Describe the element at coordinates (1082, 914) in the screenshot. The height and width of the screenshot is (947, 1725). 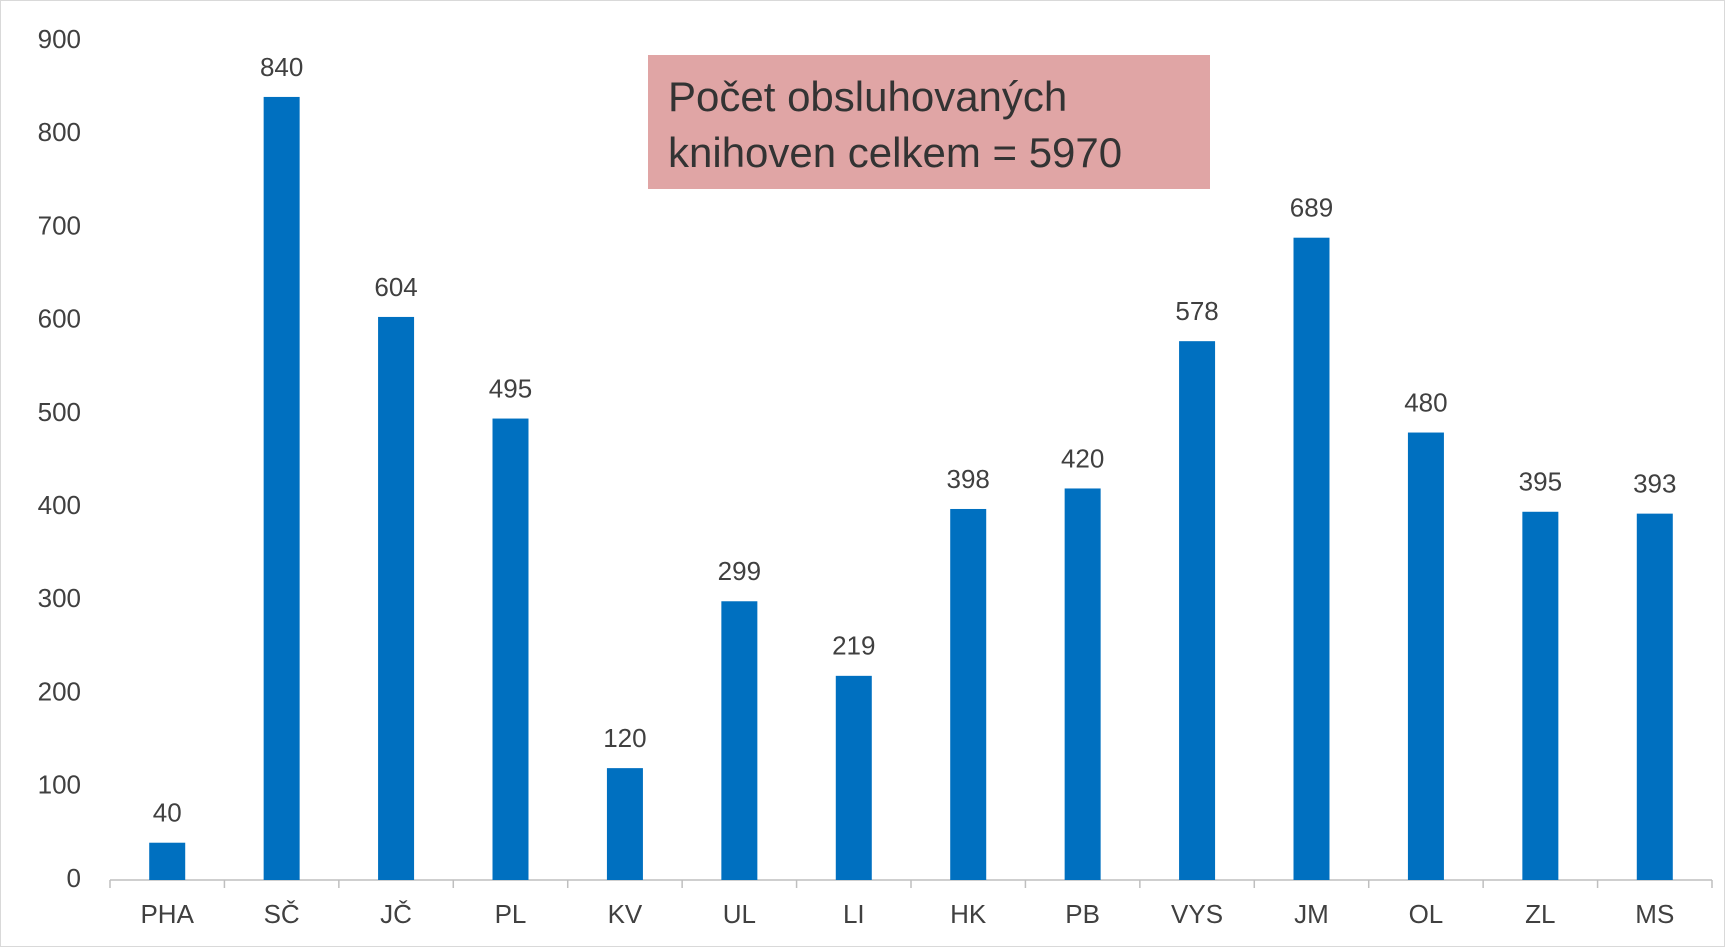
I see `x-tick-label: PB` at that location.